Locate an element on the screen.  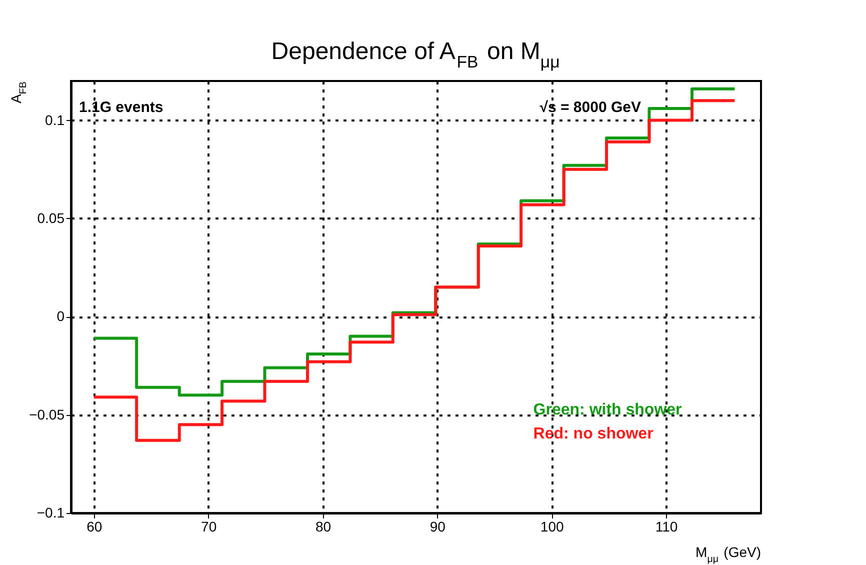
y-tick-label: 0 is located at coordinates (60, 316).